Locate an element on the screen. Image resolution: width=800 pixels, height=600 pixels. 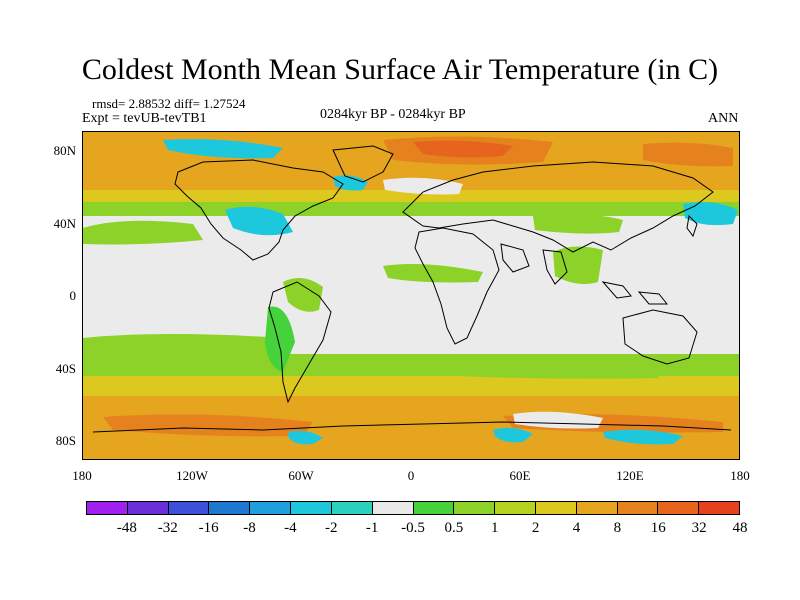
colorbar-label: 1 is located at coordinates (495, 528).